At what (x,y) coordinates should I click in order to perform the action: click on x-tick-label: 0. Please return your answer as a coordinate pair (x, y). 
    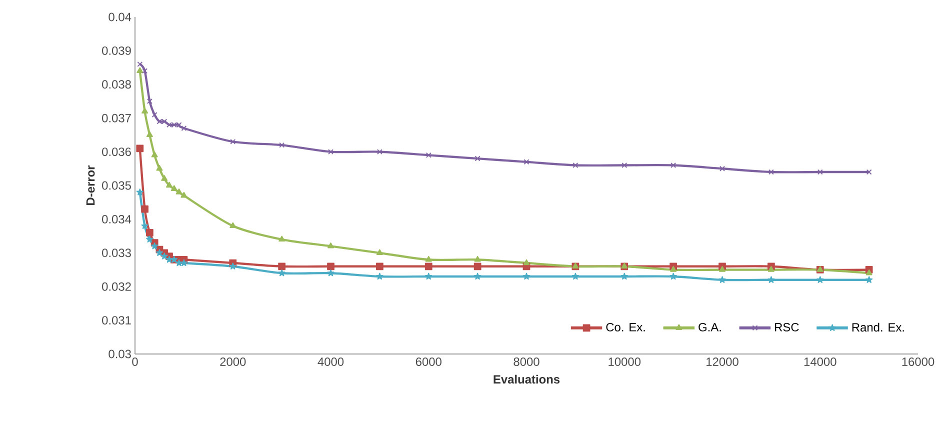
    Looking at the image, I should click on (135, 362).